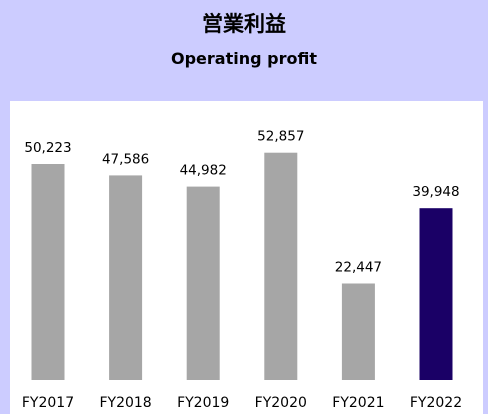  Describe the element at coordinates (203, 403) in the screenshot. I see `x-tick-label-fy2019: FY2019` at that location.